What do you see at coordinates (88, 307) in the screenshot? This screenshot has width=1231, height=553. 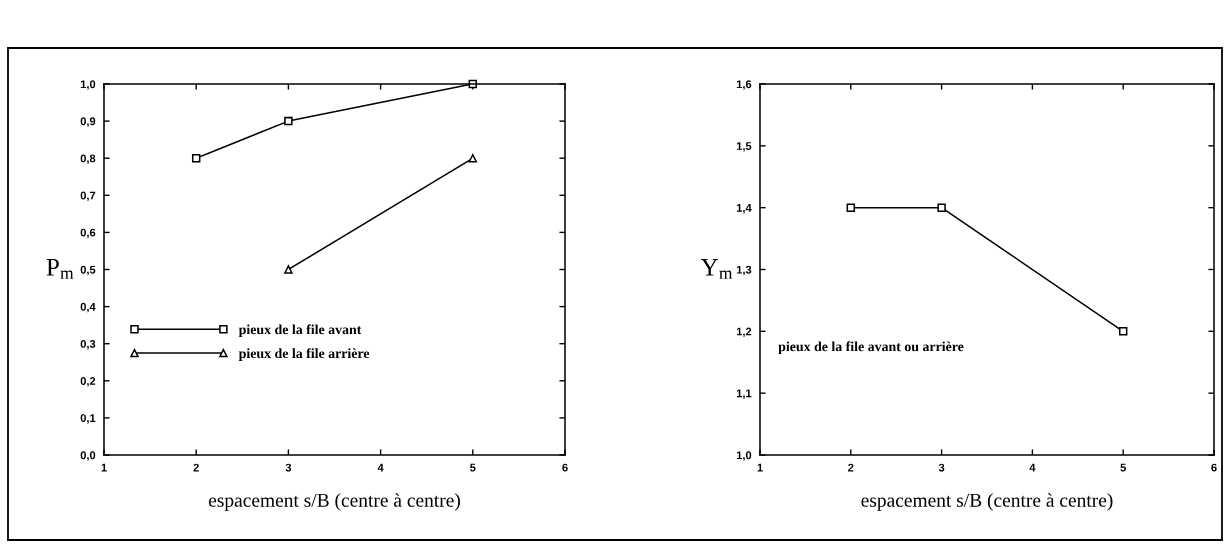 I see `y-tick-label: 0,4` at bounding box center [88, 307].